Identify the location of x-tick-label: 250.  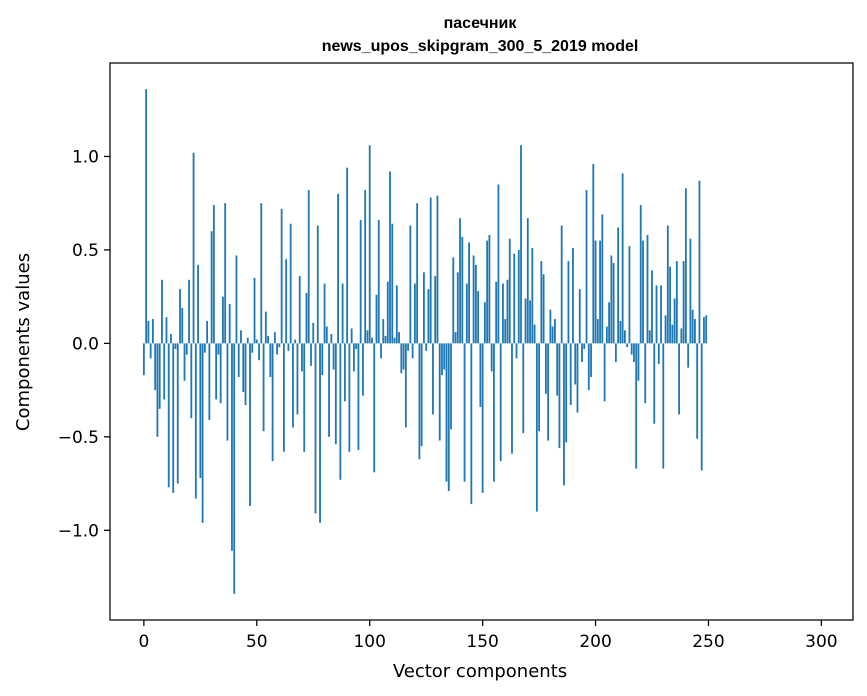
(708, 642).